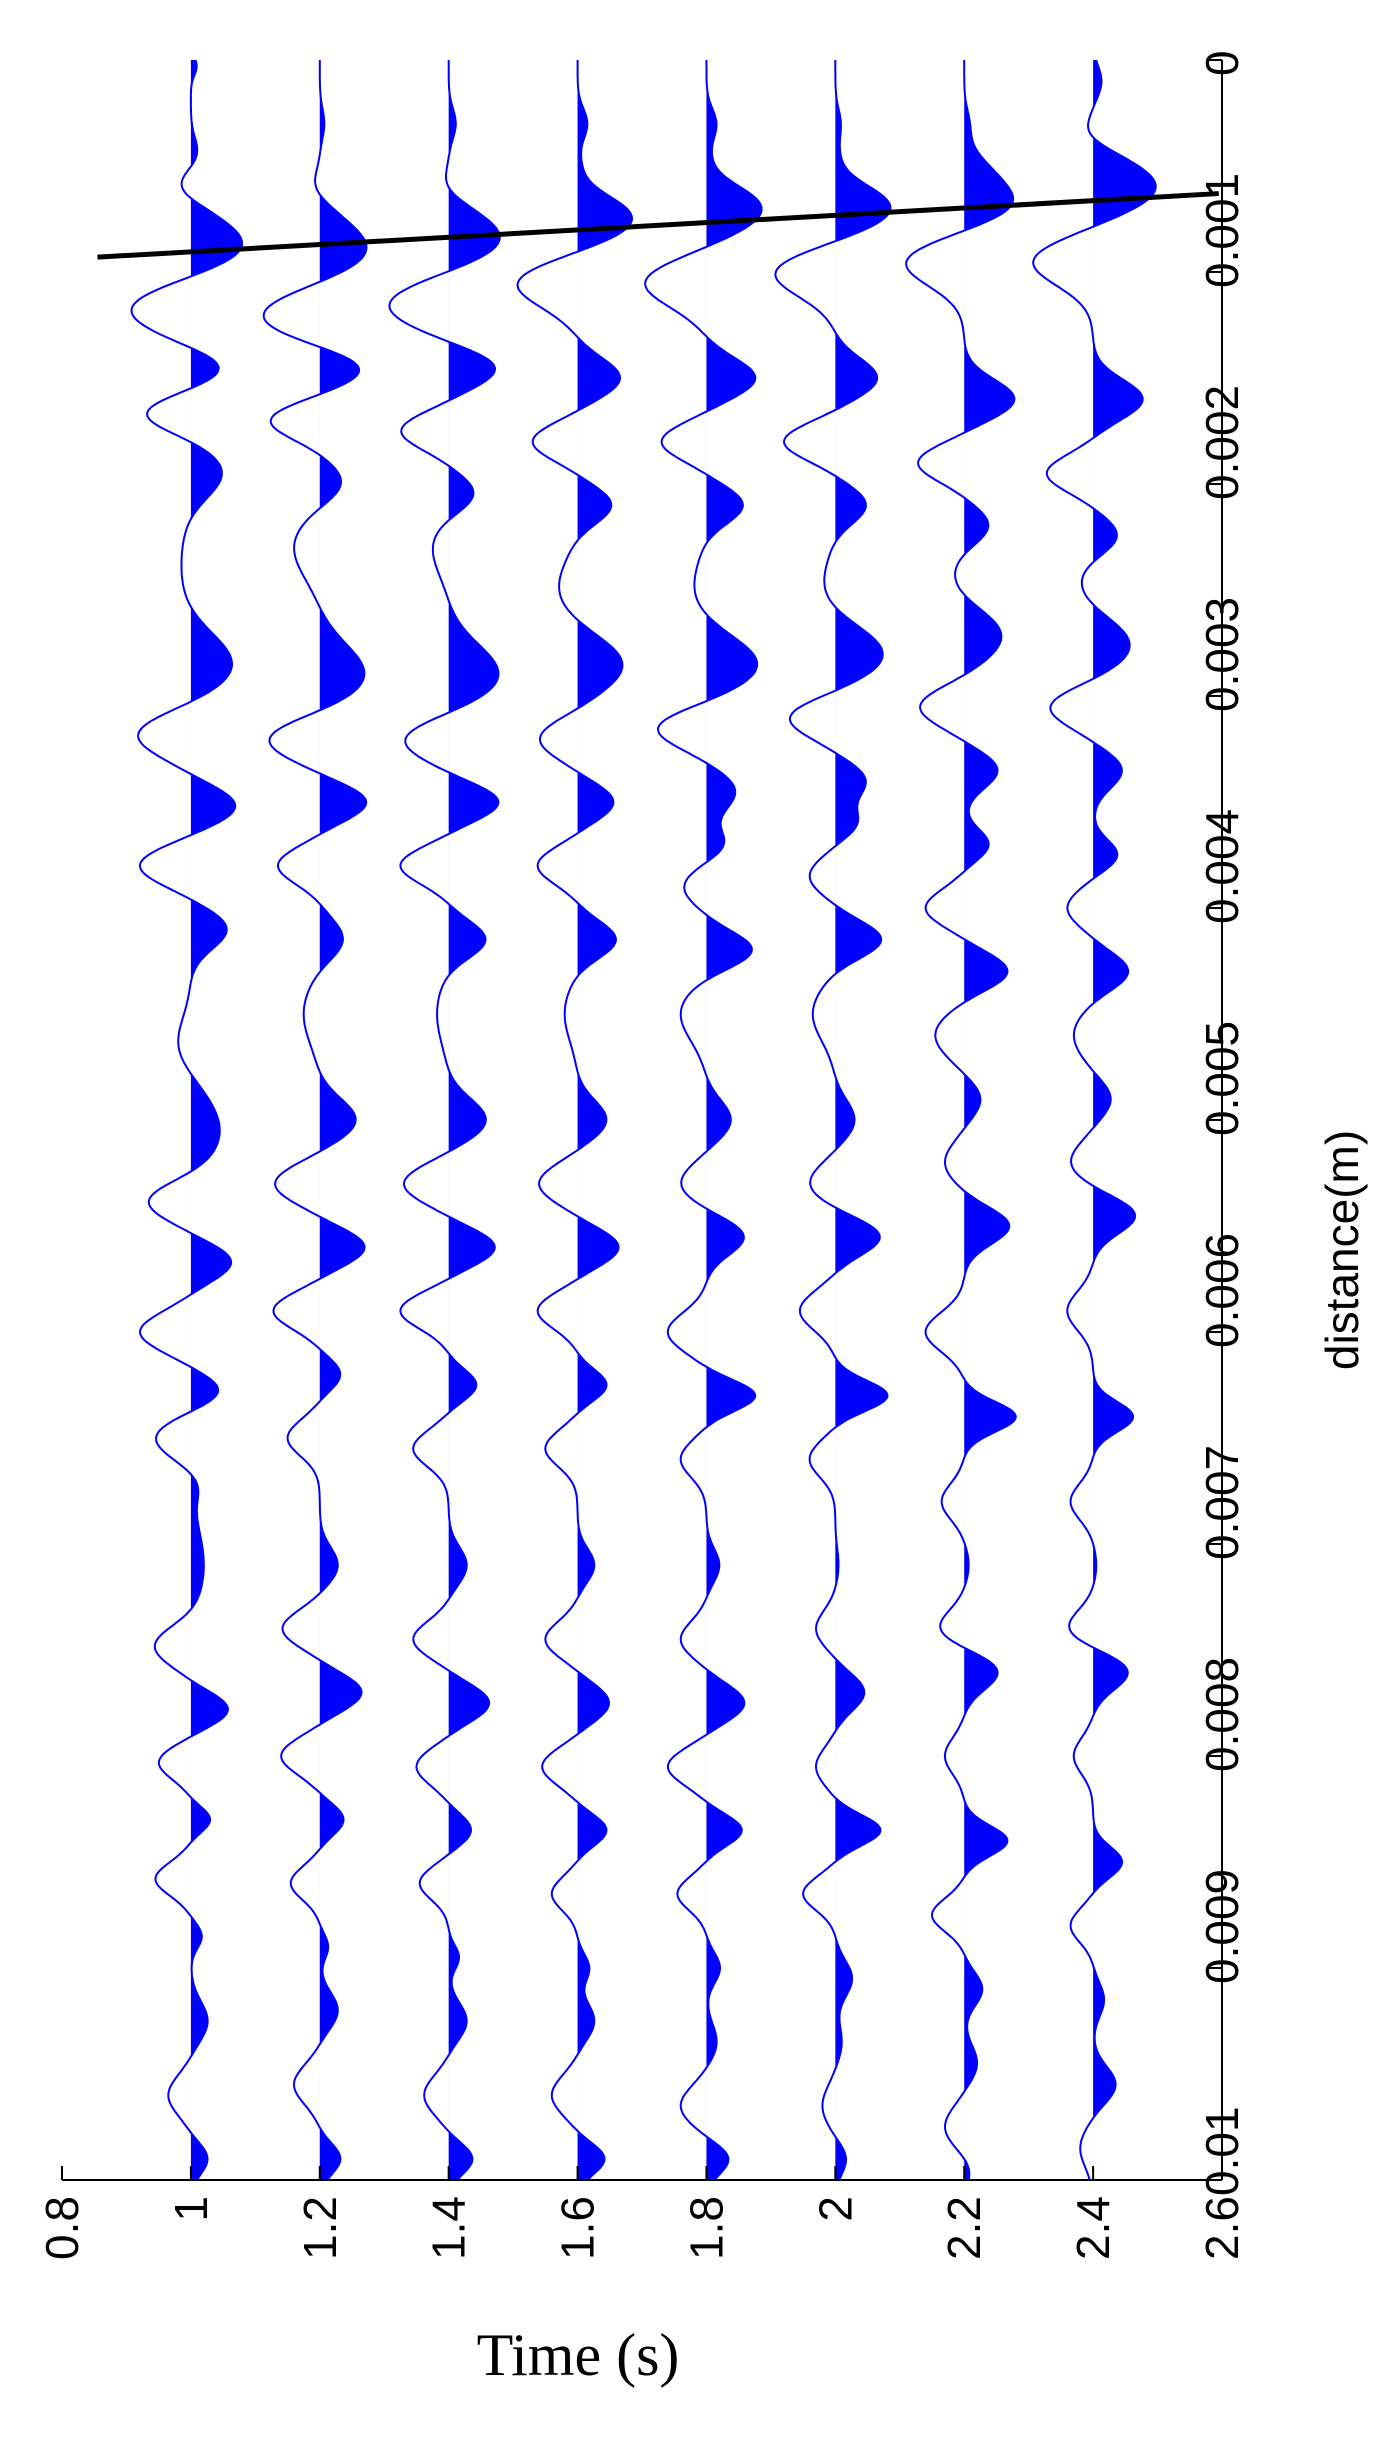 The height and width of the screenshot is (2448, 1379). What do you see at coordinates (191, 2209) in the screenshot?
I see `distance-tick-label: 1` at bounding box center [191, 2209].